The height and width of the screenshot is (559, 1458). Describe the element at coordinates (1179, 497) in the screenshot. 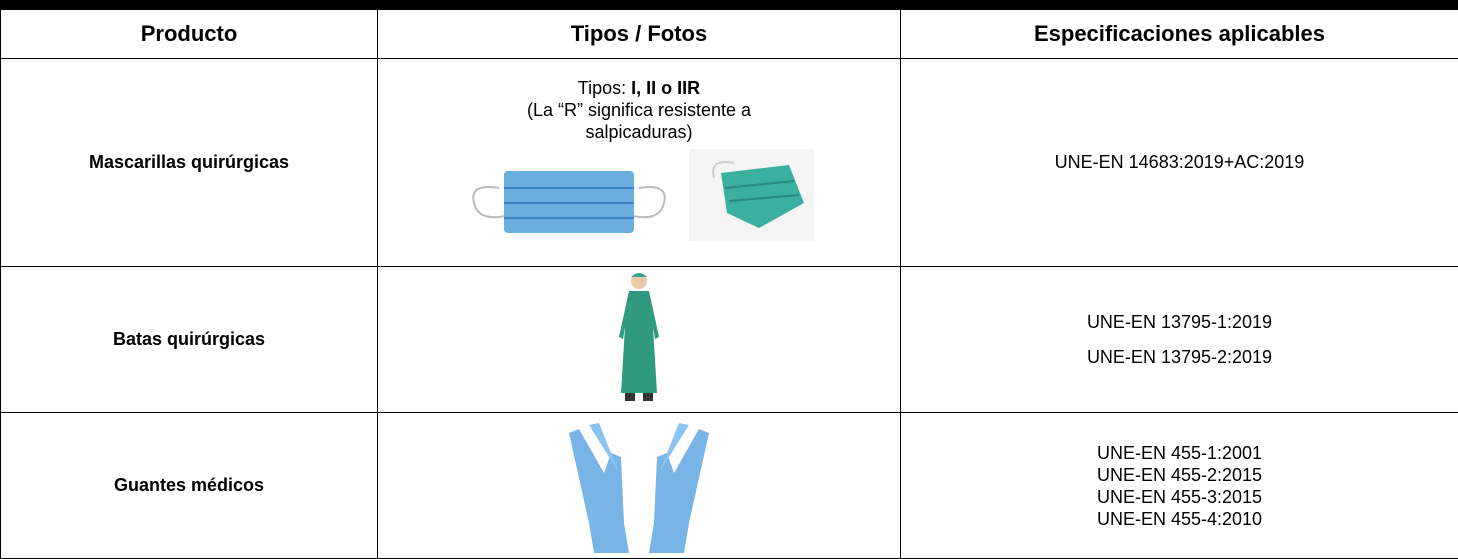

I see `spec: UNE-EN 455-3:2015` at that location.